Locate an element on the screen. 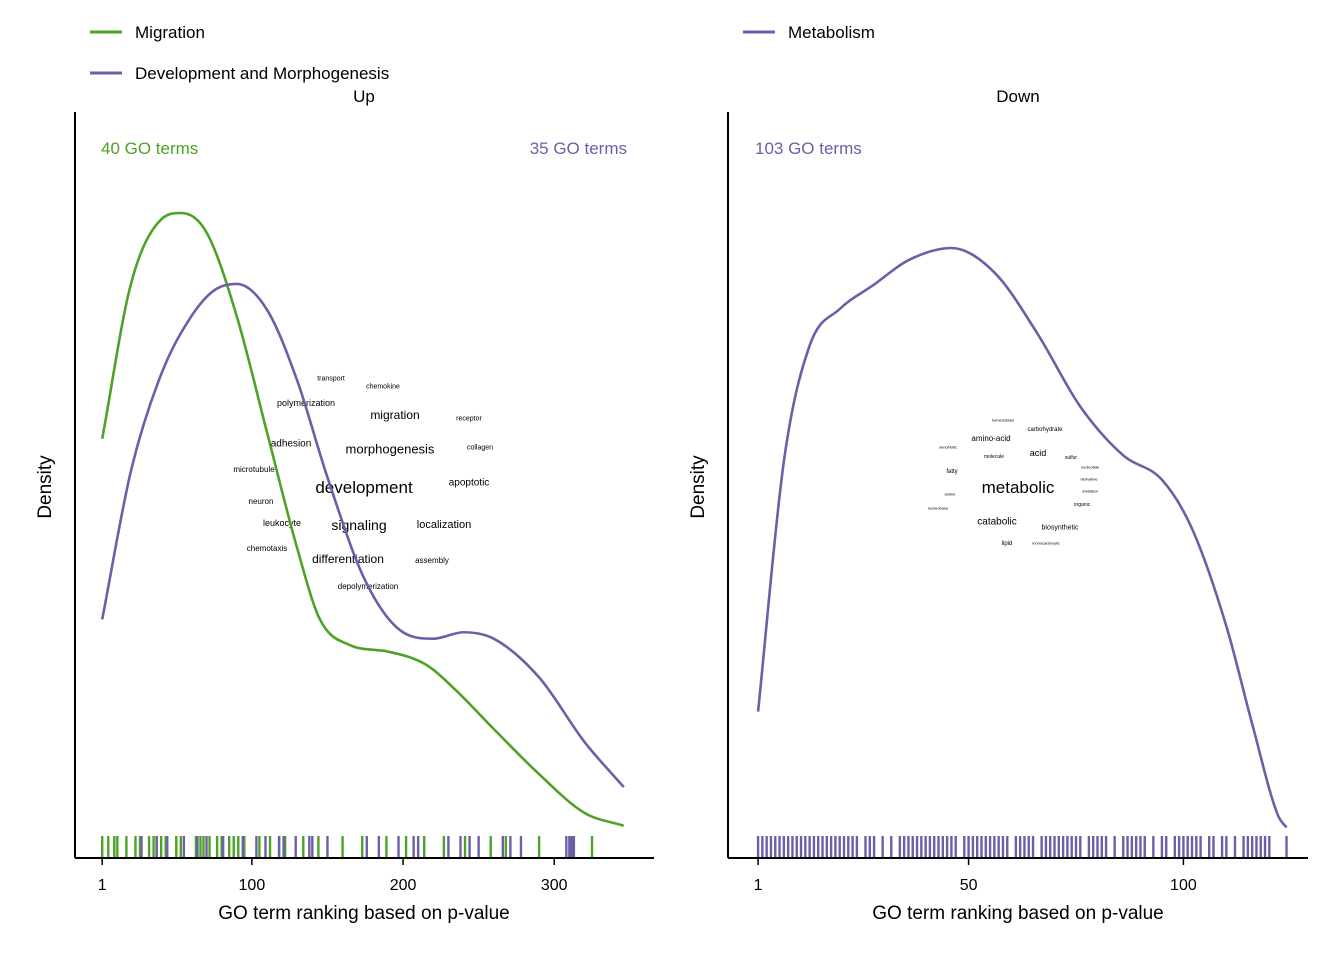 The width and height of the screenshot is (1344, 960). rug-development-and-morphogenesis is located at coordinates (358, 846).